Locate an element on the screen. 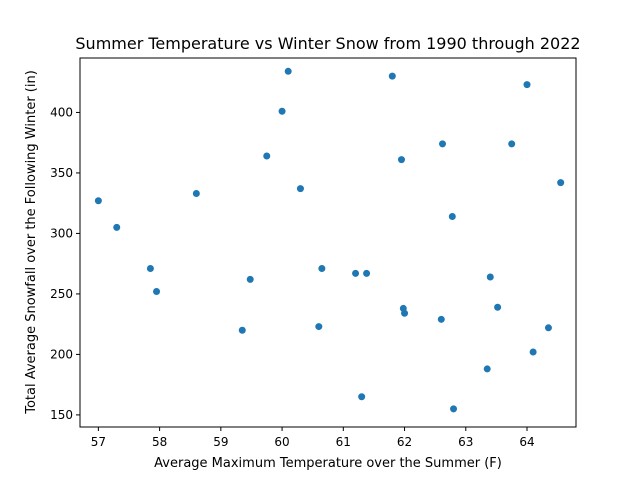 The height and width of the screenshot is (480, 640). x-tick-label: 59 is located at coordinates (220, 442).